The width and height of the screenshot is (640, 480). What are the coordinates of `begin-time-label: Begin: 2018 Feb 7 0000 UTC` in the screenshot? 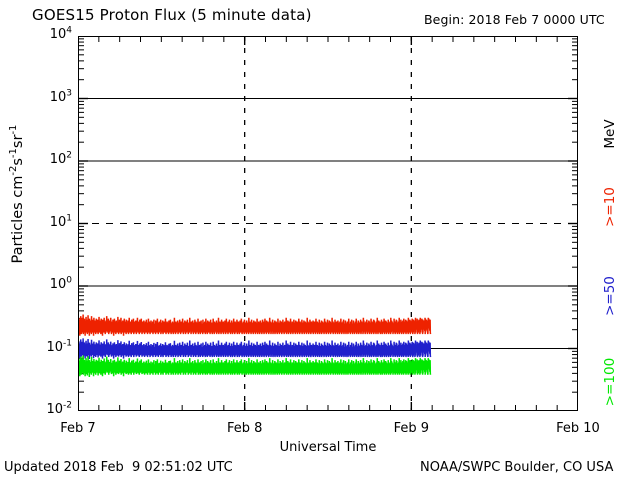 It's located at (514, 19).